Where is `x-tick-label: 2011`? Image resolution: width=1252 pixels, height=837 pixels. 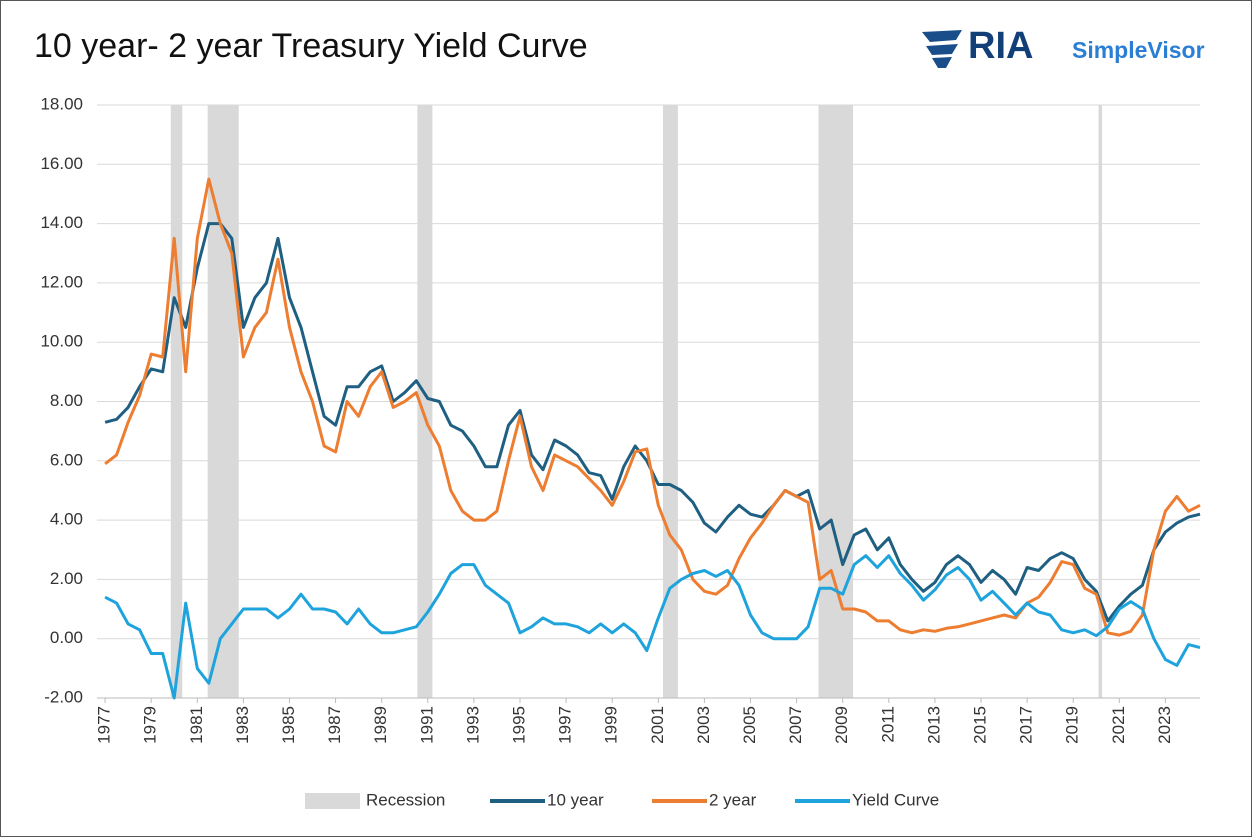 x-tick-label: 2011 is located at coordinates (887, 724).